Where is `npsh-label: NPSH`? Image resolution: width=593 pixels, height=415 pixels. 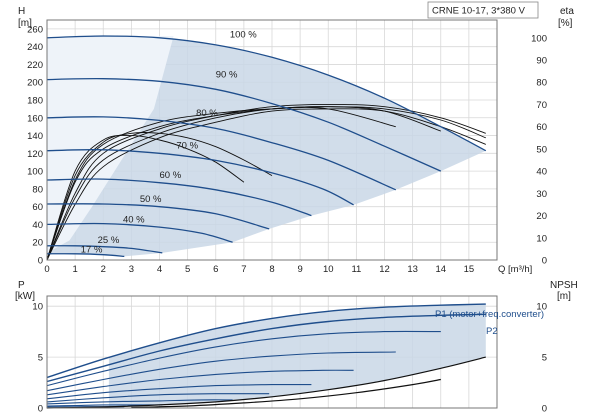 npsh-label: NPSH is located at coordinates (564, 285).